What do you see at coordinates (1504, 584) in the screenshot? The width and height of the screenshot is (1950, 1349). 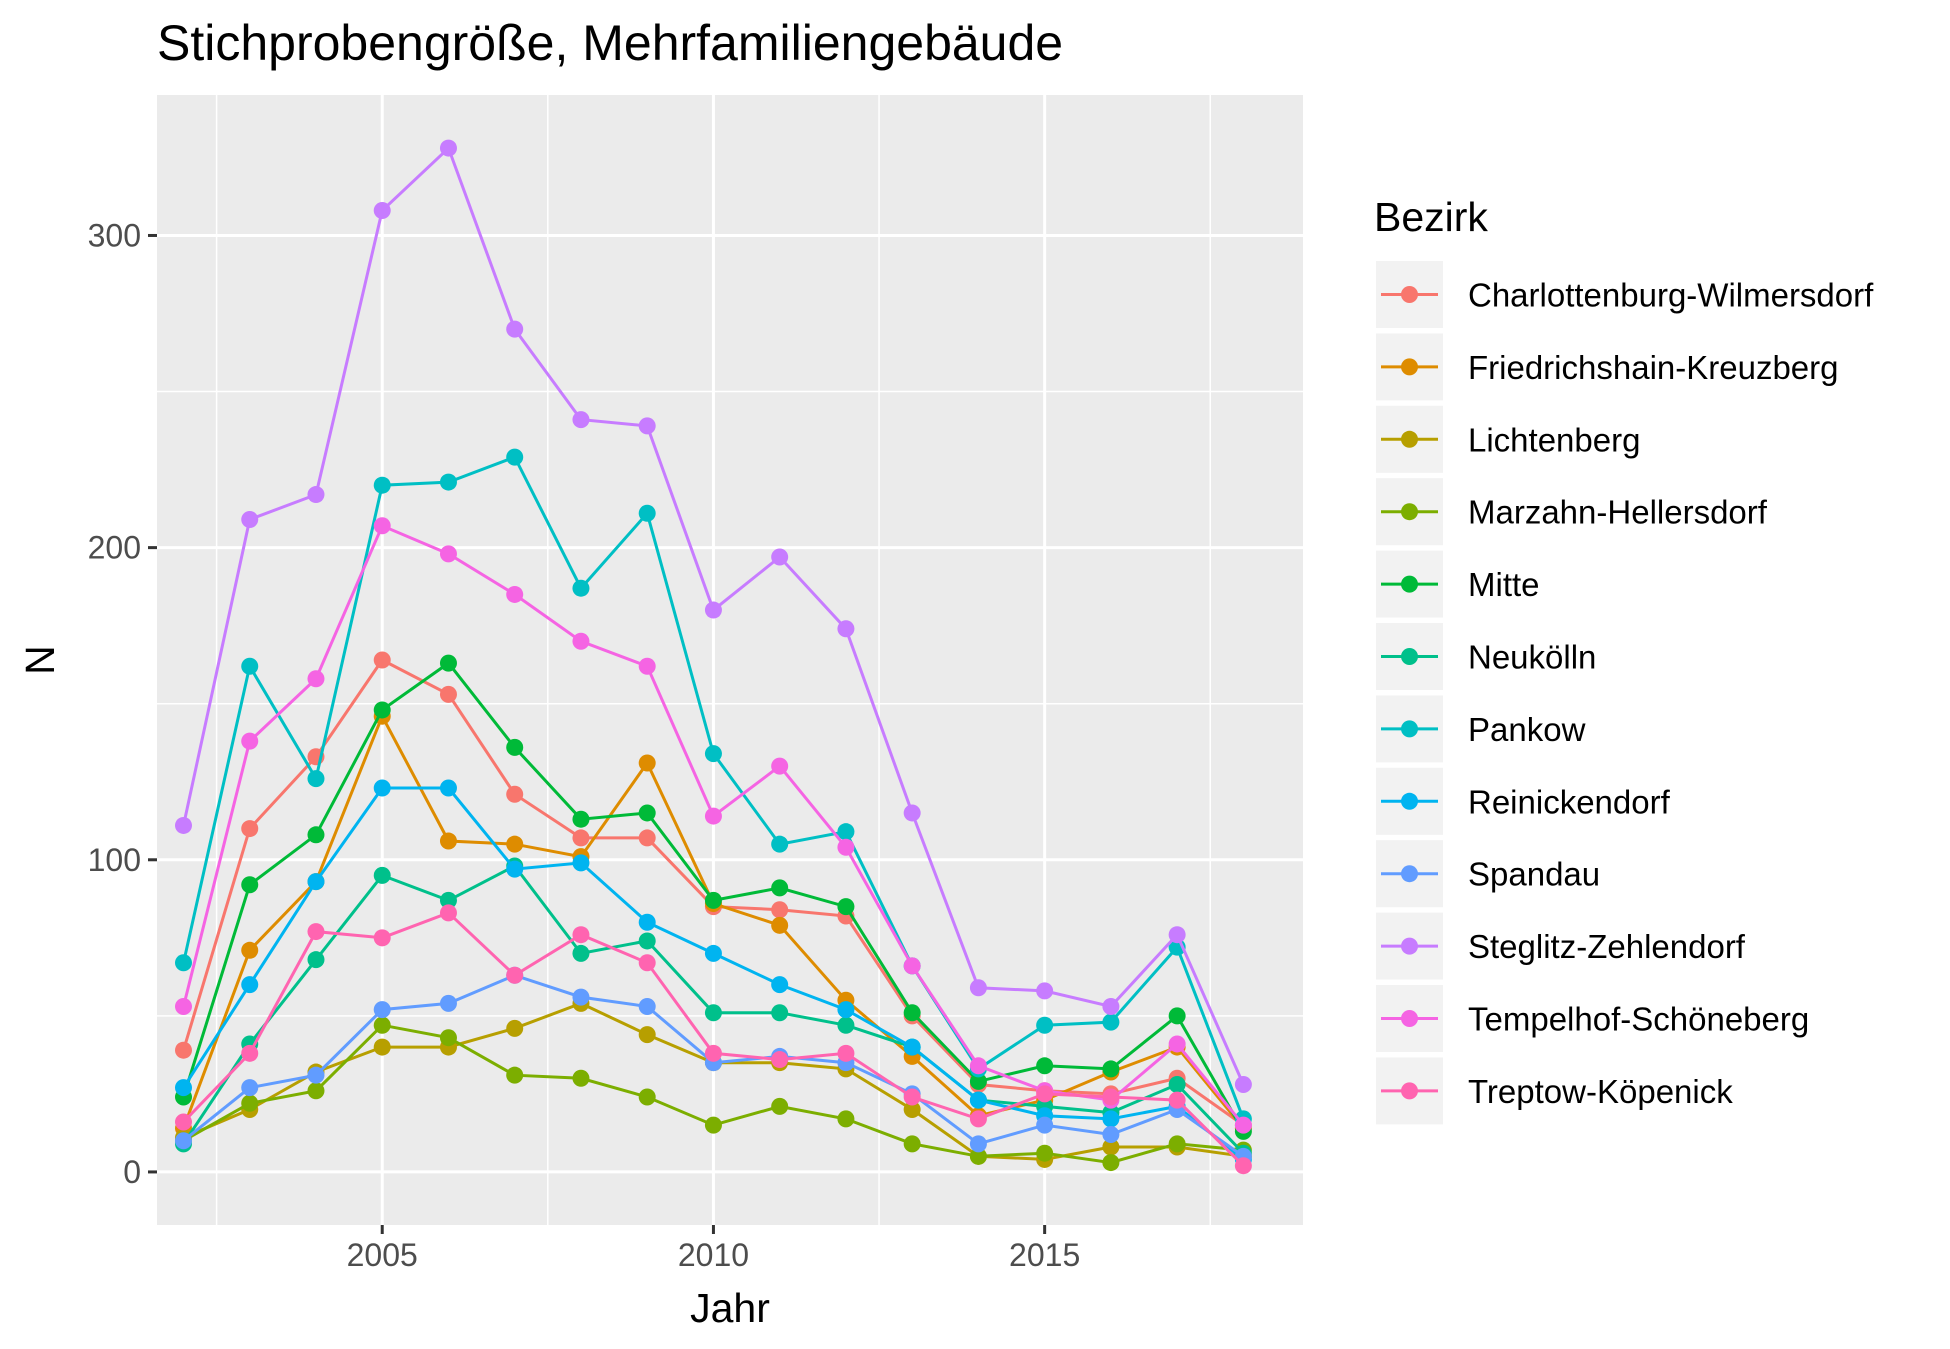 I see `legend-label: Mitte` at bounding box center [1504, 584].